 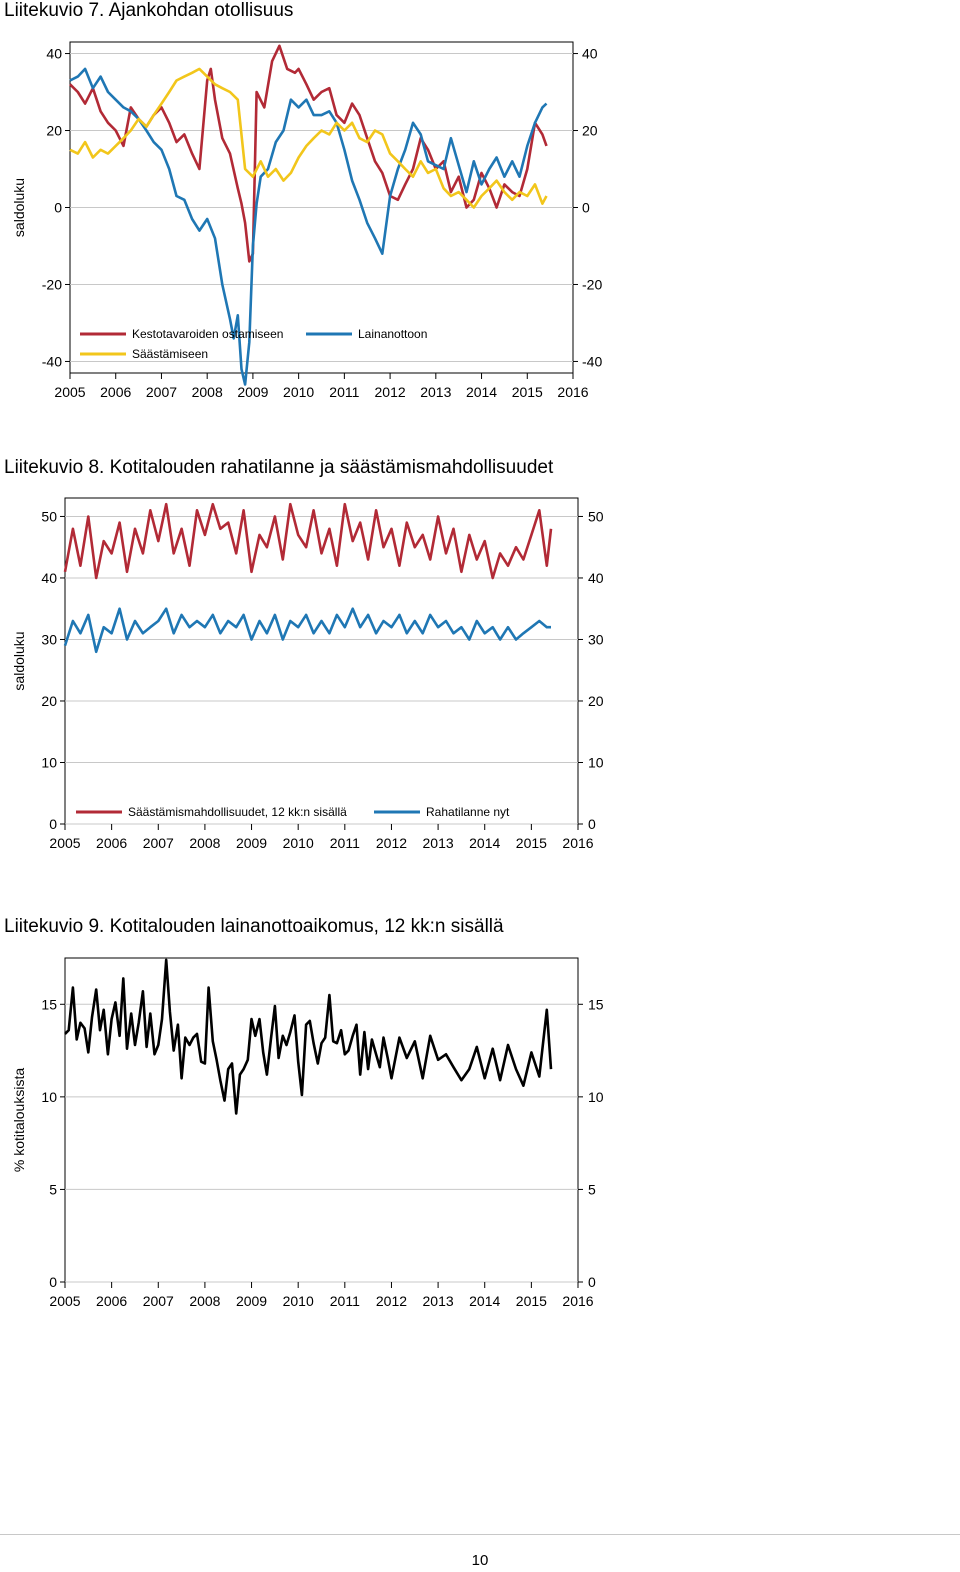 I want to click on legend-label: Säästämismahdollisuudet, 12 kk:n sisällä, so click(x=237, y=812).